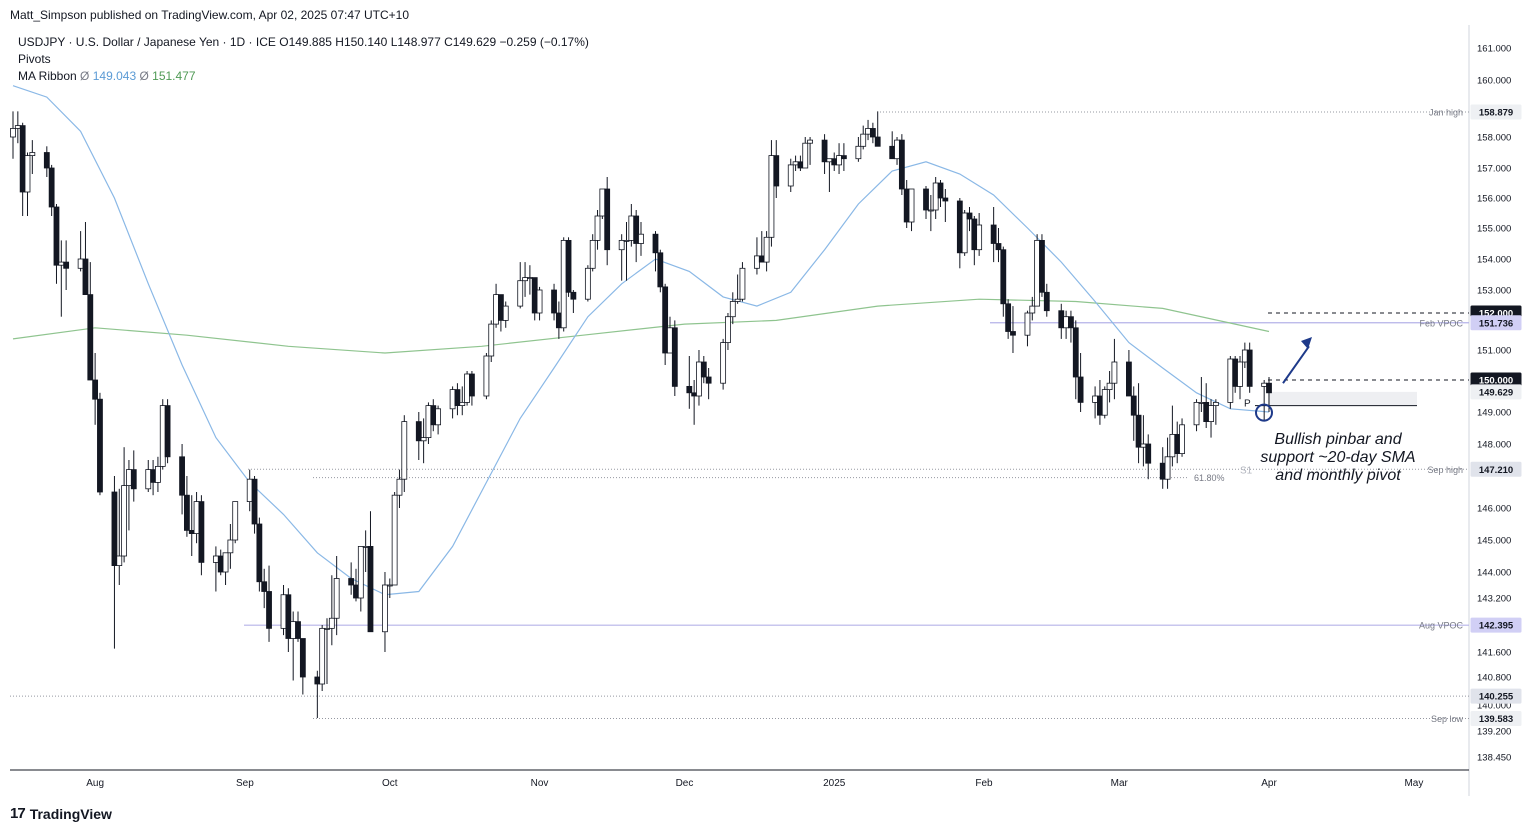 This screenshot has width=1532, height=831. I want to click on ohlc-open-value: O149.885, so click(305, 42).